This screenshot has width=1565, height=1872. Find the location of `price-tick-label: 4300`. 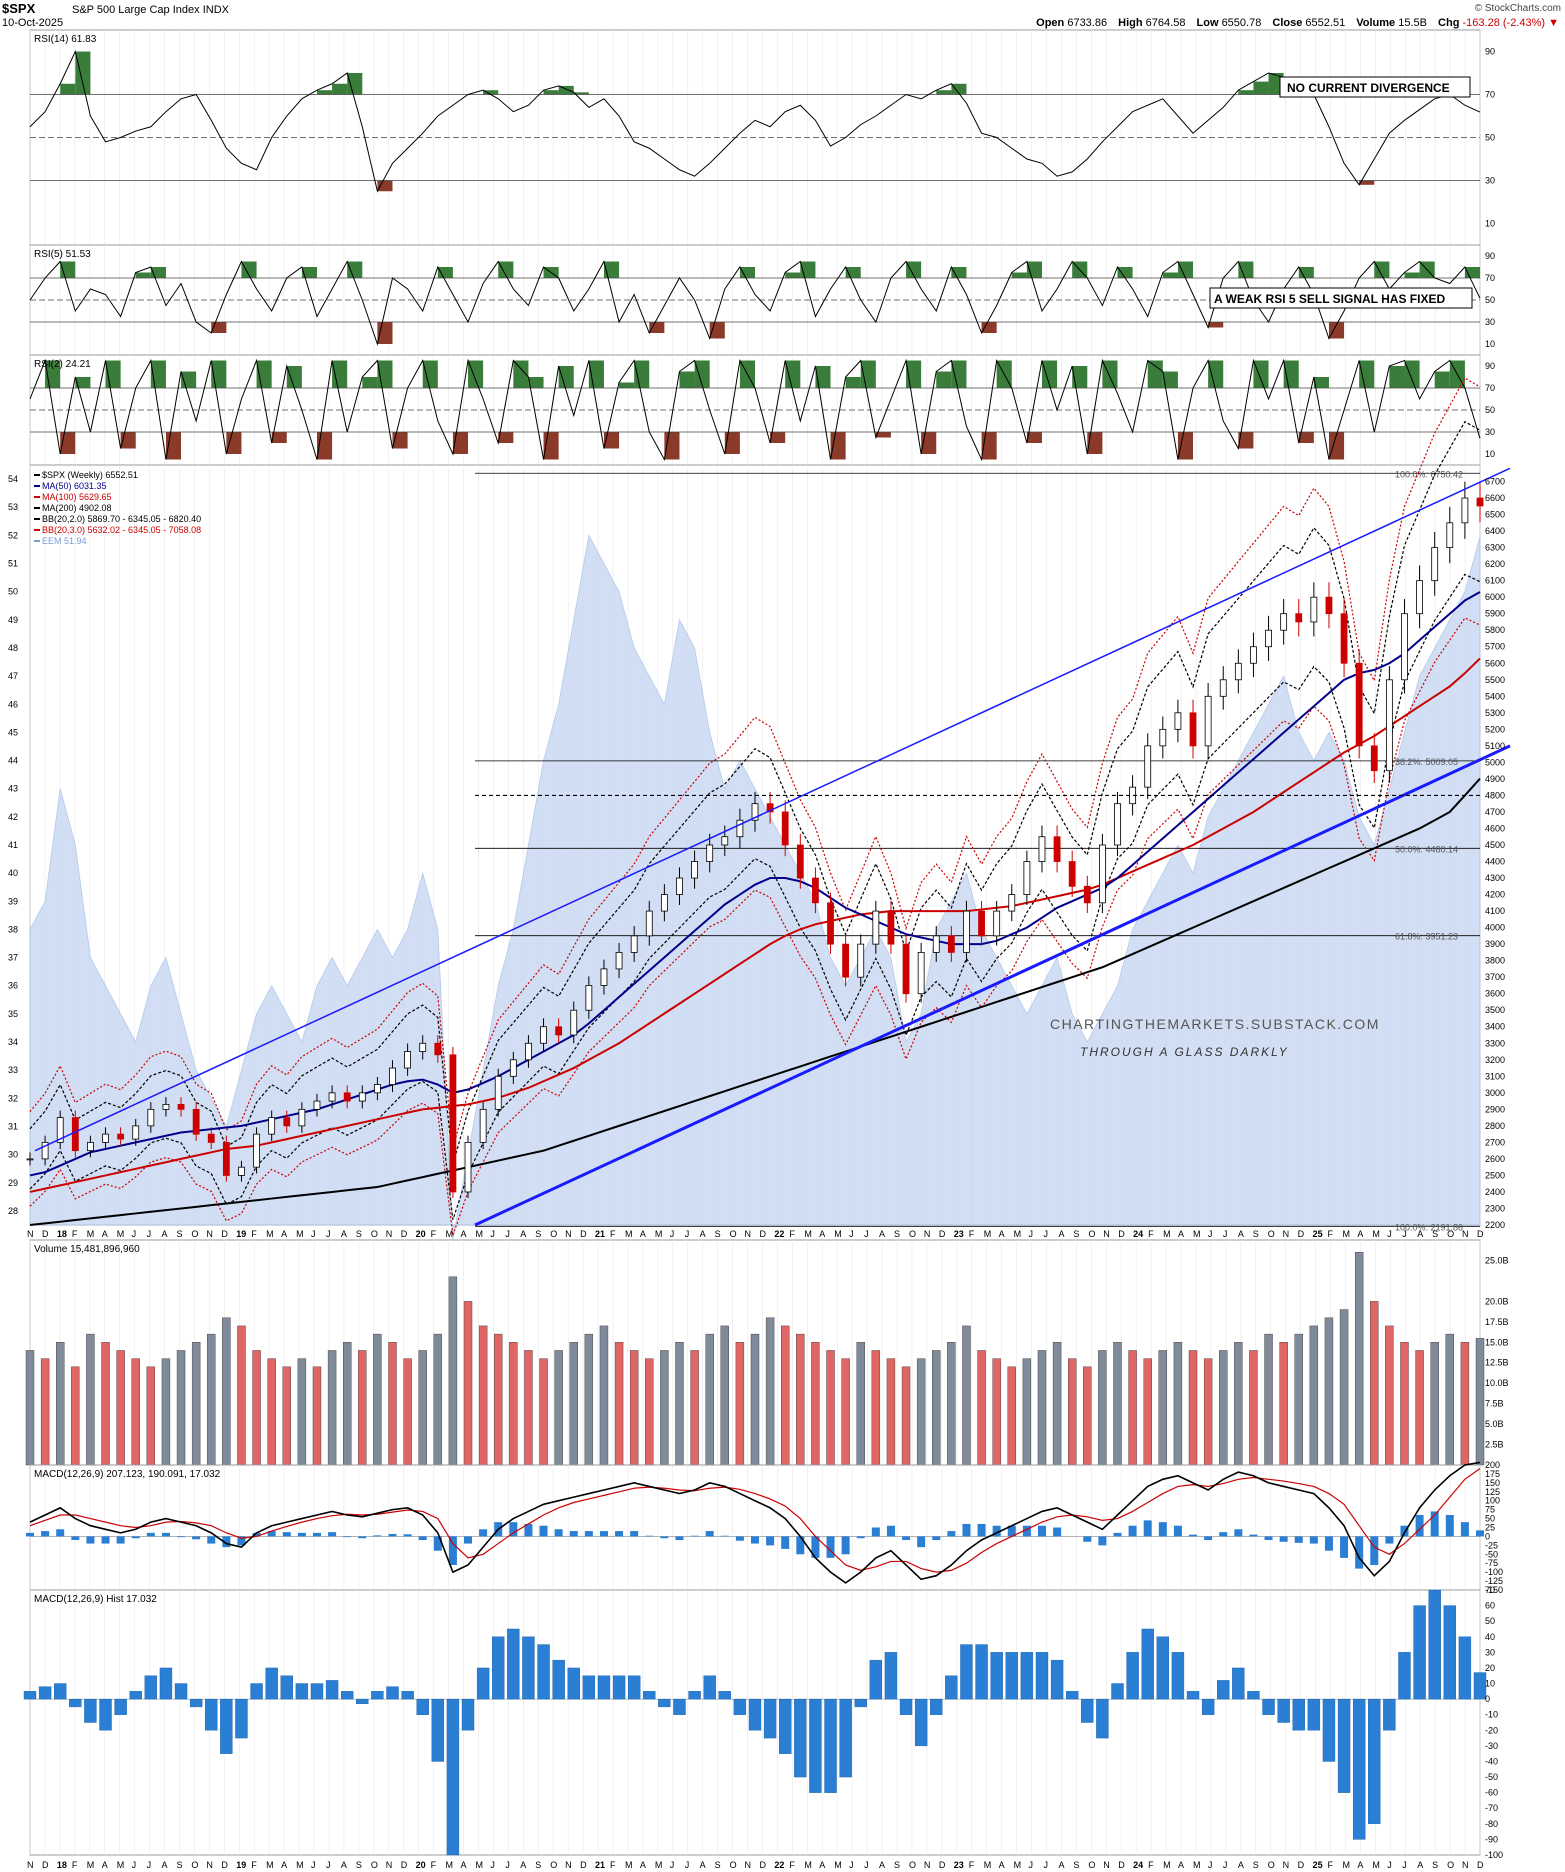

price-tick-label: 4300 is located at coordinates (1495, 878).